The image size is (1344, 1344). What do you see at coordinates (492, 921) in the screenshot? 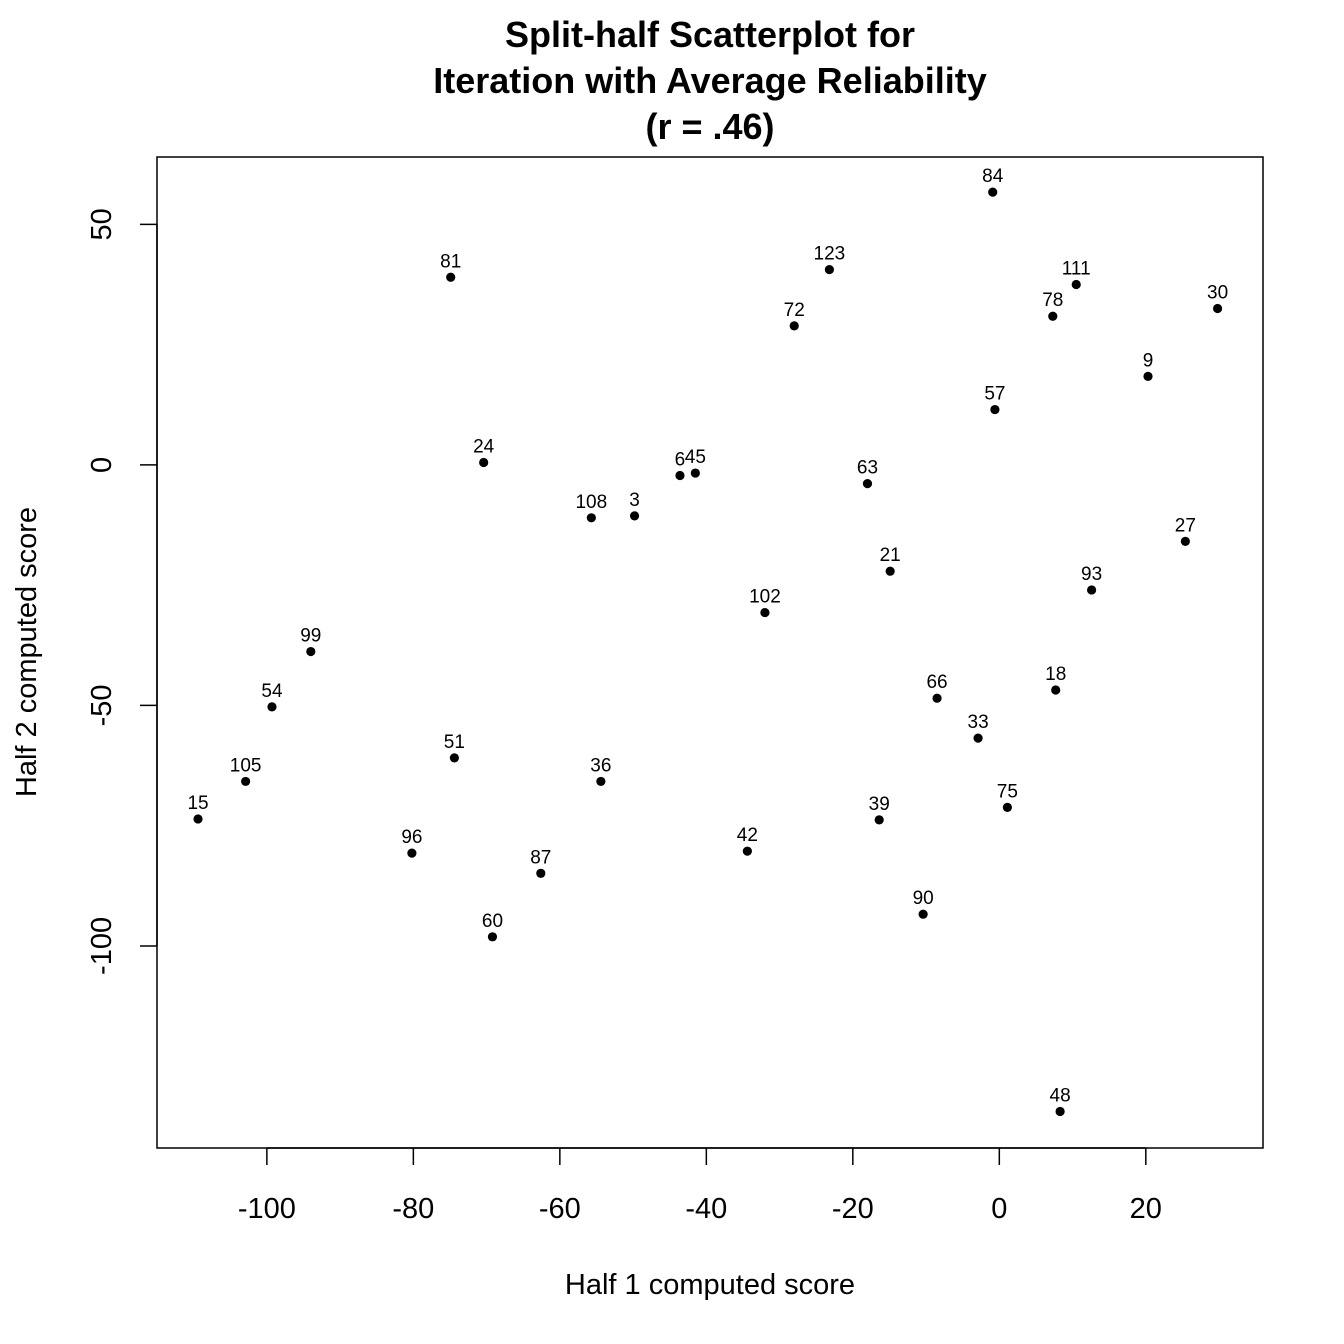
I see `data-point-label-60: 60` at bounding box center [492, 921].